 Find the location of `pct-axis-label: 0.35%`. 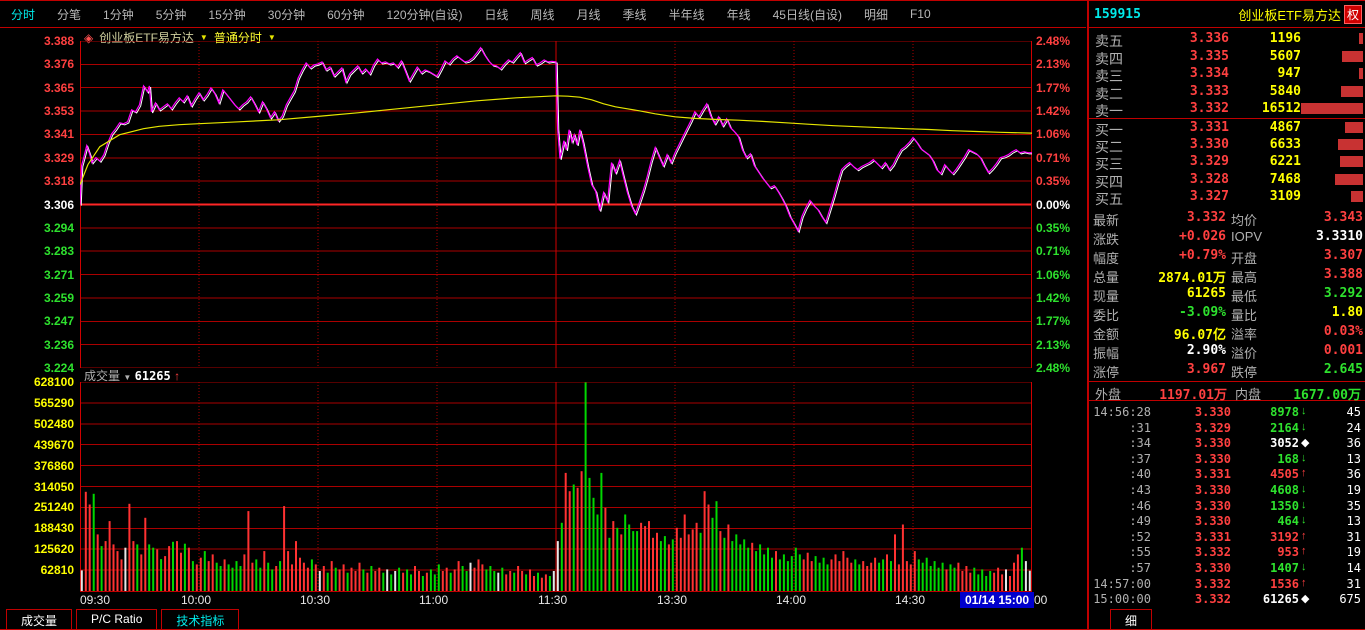

pct-axis-label: 0.35% is located at coordinates (1053, 227).